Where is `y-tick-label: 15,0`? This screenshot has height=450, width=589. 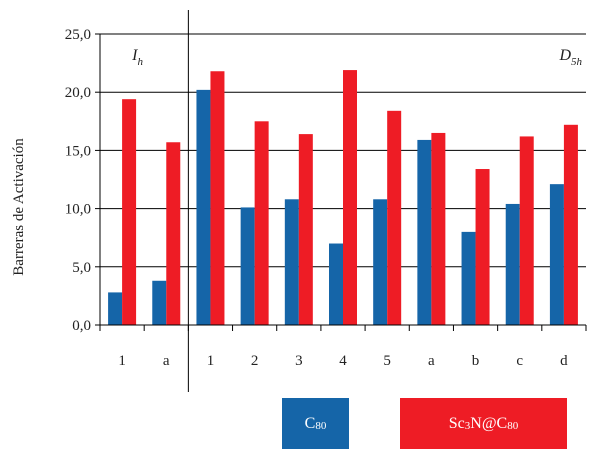
y-tick-label: 15,0 is located at coordinates (78, 151).